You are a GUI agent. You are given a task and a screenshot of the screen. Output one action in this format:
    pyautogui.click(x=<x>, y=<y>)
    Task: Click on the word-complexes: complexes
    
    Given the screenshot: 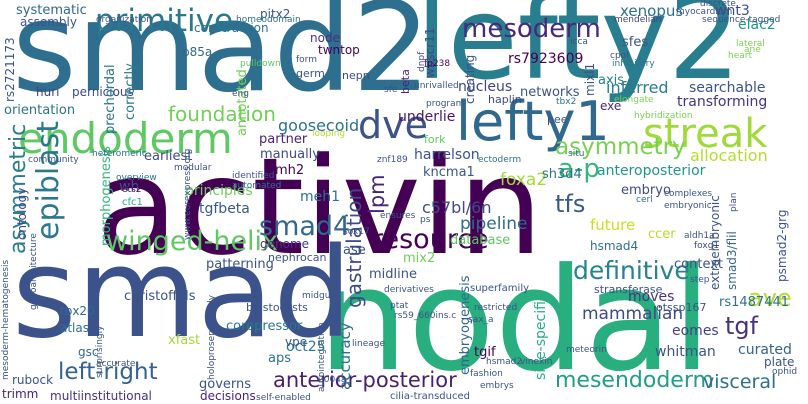 What is the action you would take?
    pyautogui.click(x=688, y=194)
    